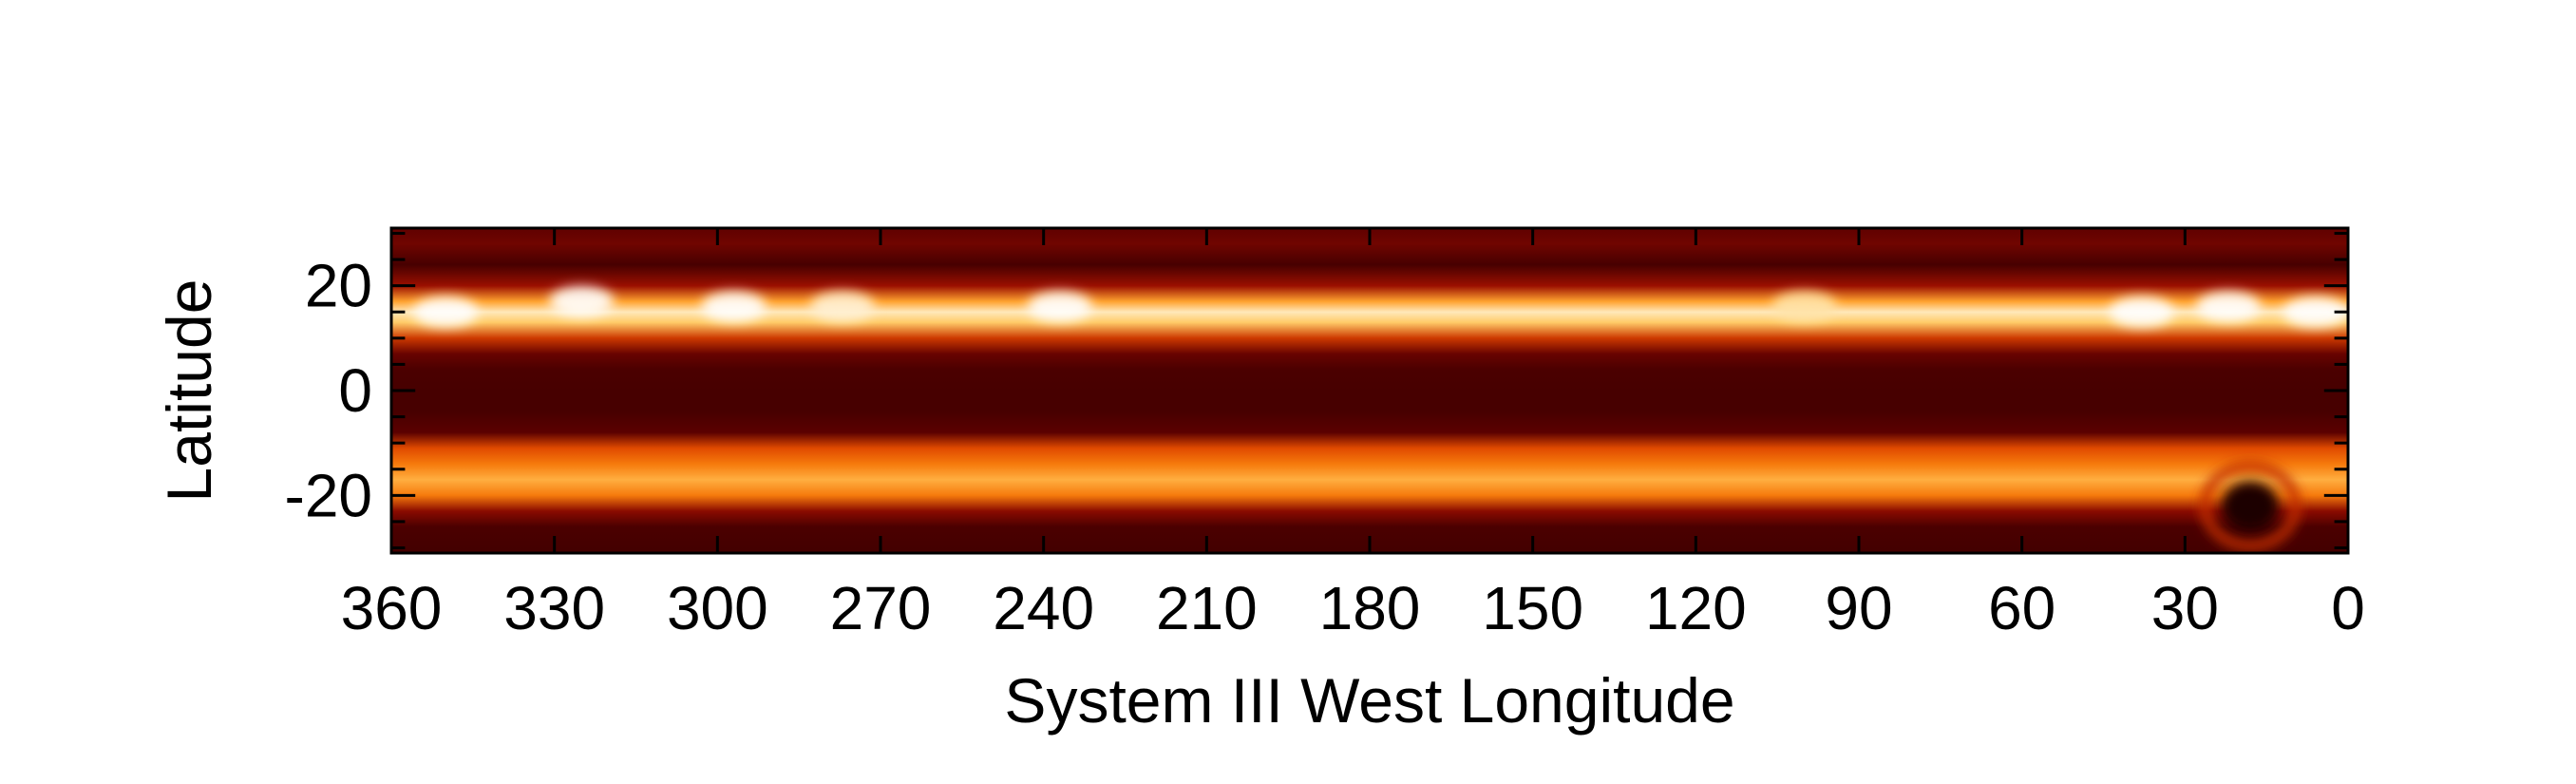  What do you see at coordinates (189, 391) in the screenshot?
I see `y-axis-title: Latitude` at bounding box center [189, 391].